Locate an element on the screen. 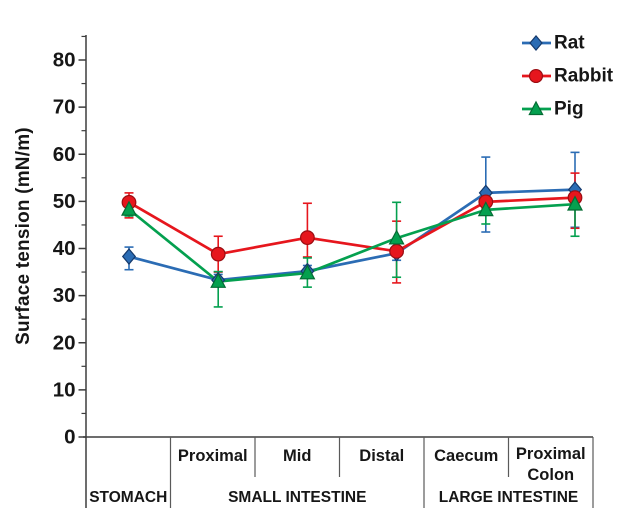  y-axis-tick-label: 60 is located at coordinates (64, 154).